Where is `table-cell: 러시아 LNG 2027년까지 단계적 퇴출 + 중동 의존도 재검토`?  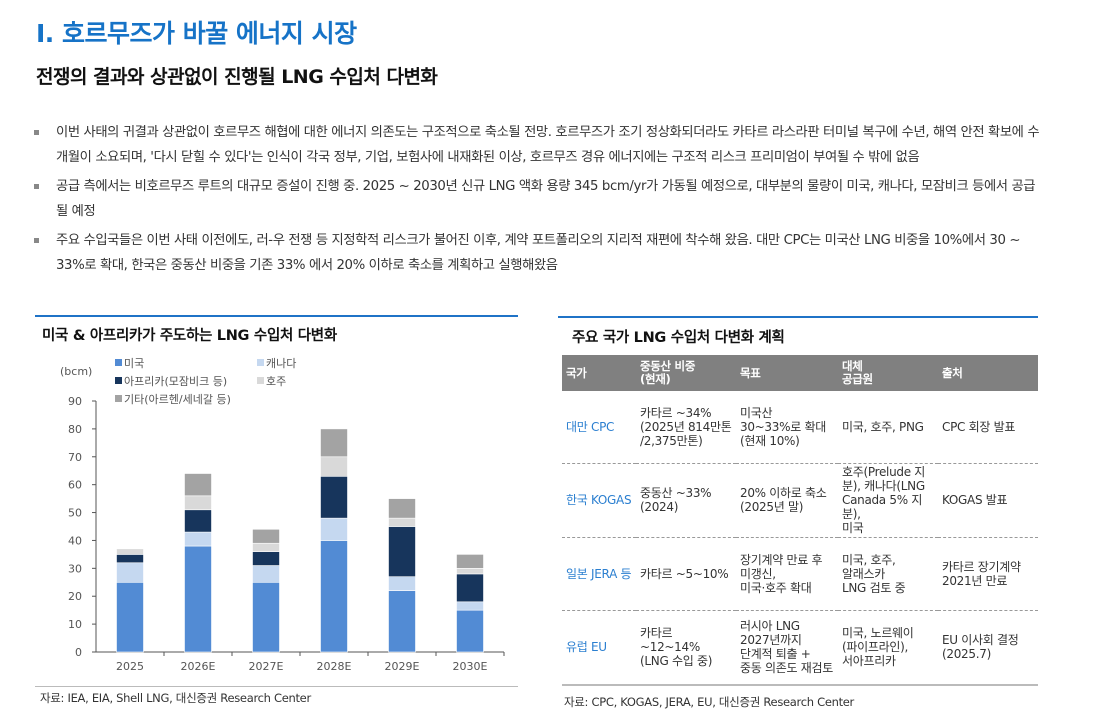 table-cell: 러시아 LNG 2027년까지 단계적 퇴출 + 중동 의존도 재검토 is located at coordinates (787, 648).